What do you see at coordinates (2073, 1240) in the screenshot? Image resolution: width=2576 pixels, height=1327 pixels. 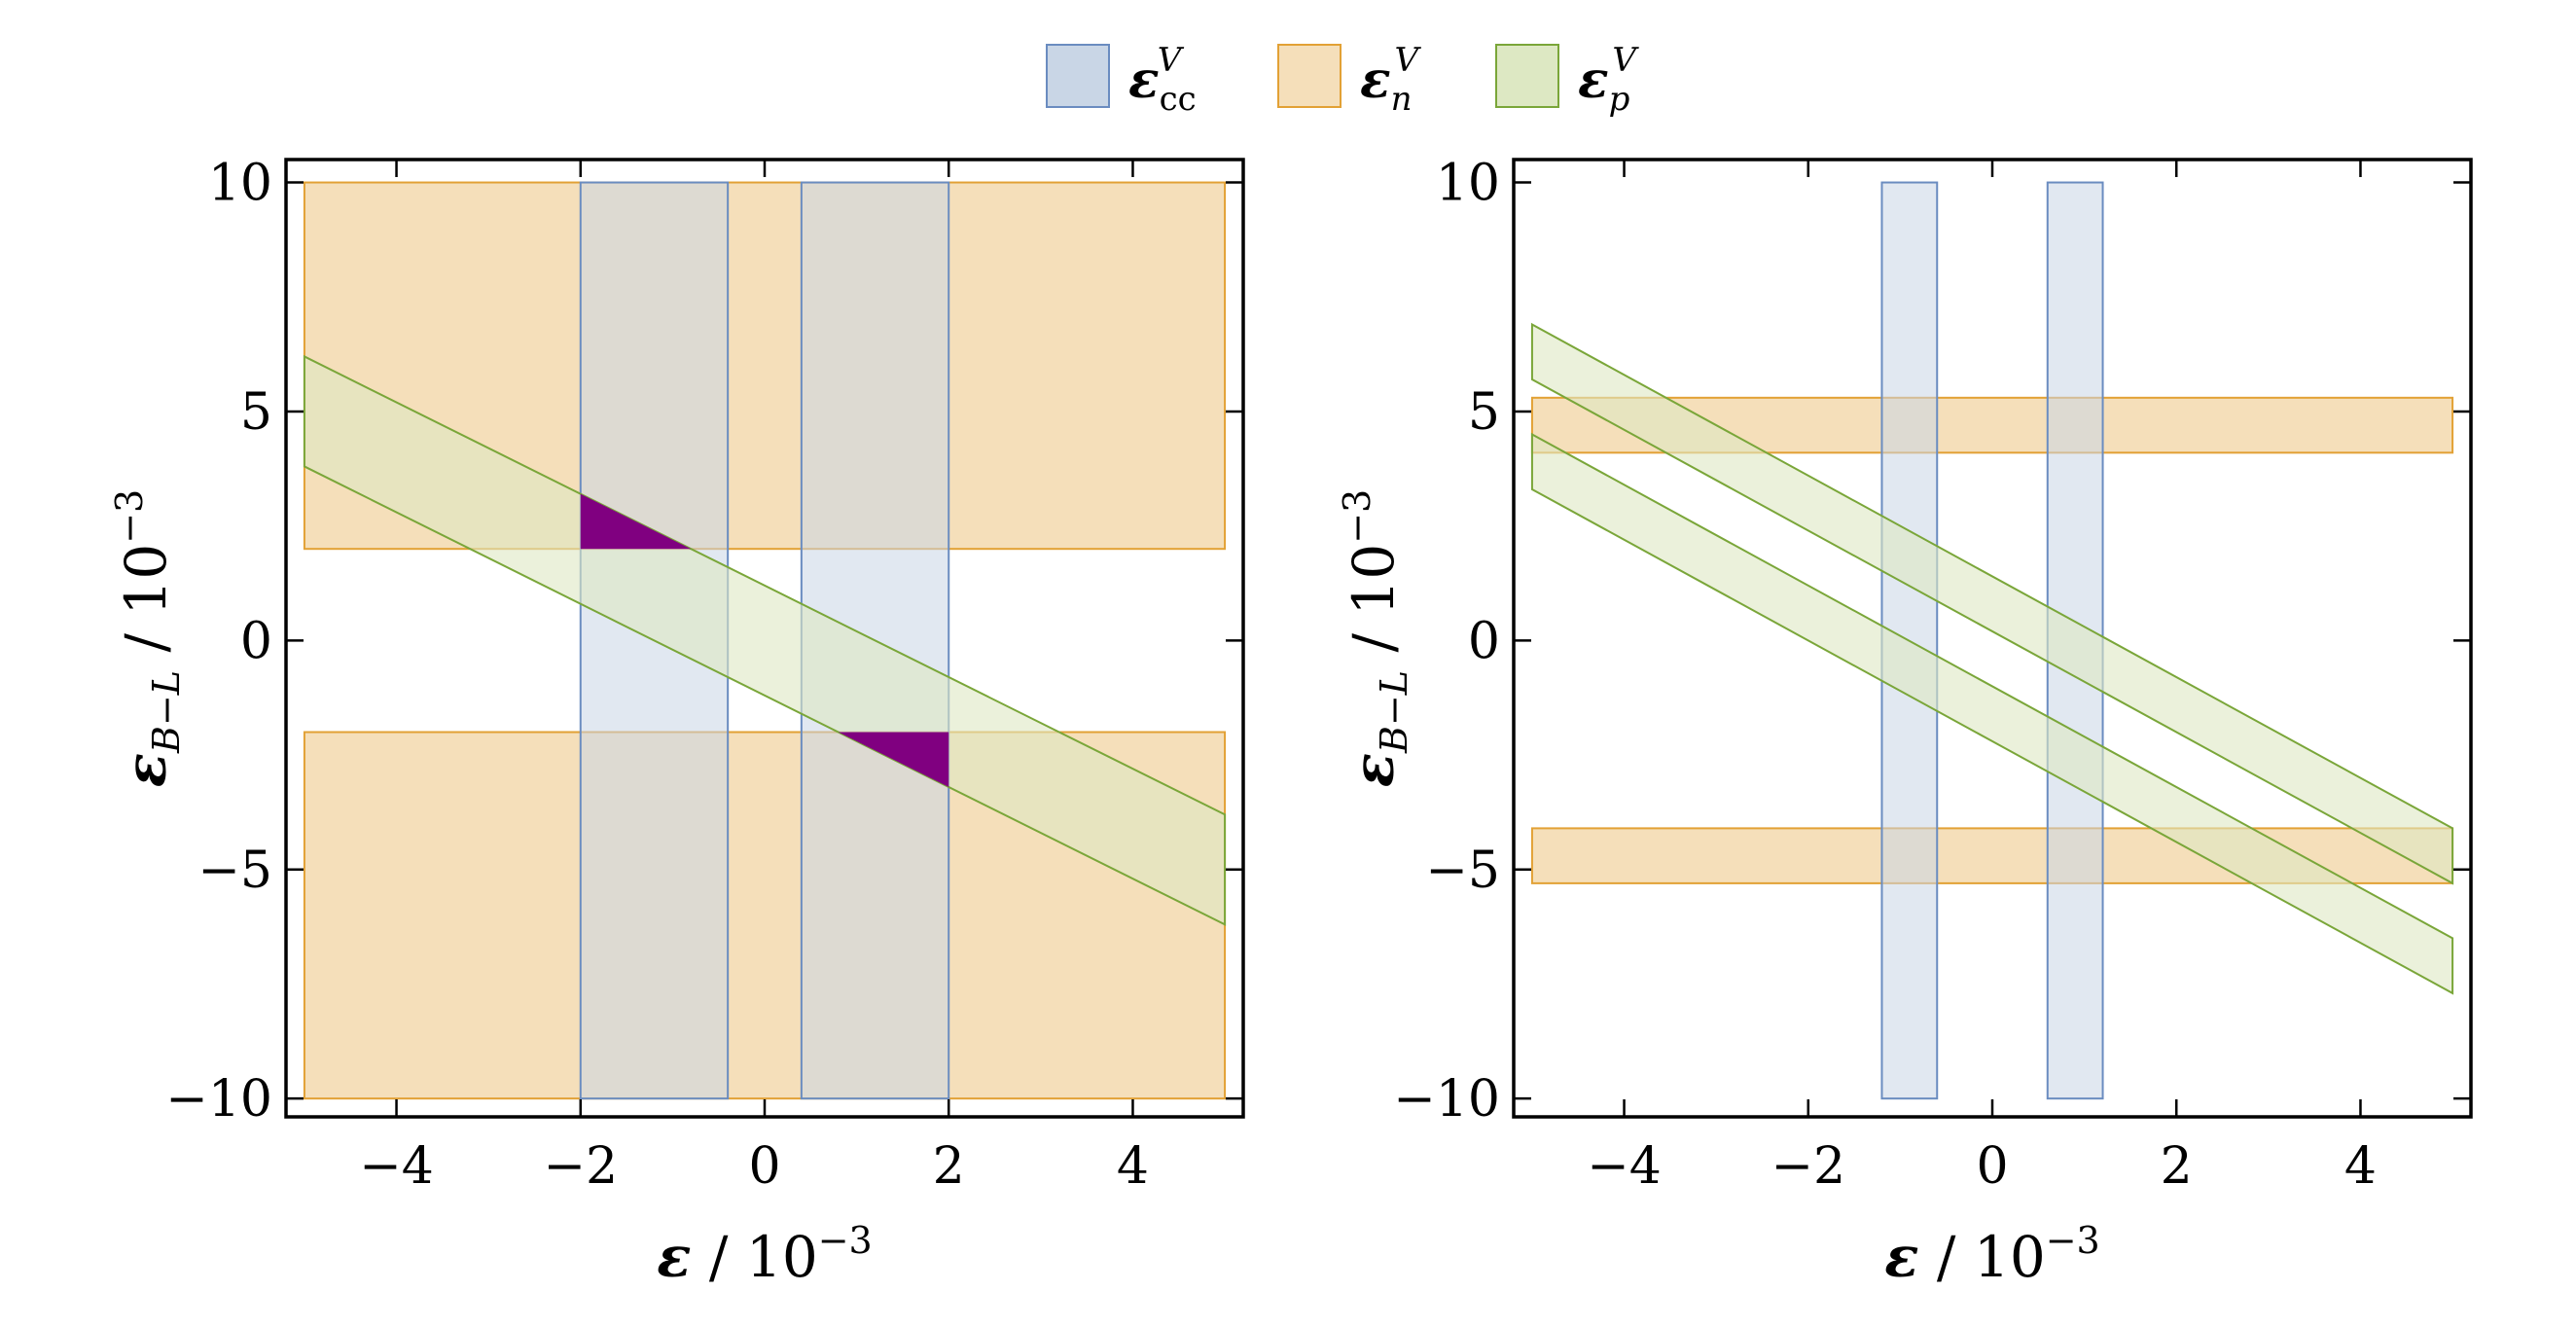 I see `right-x-axis-label-exp: −3` at bounding box center [2073, 1240].